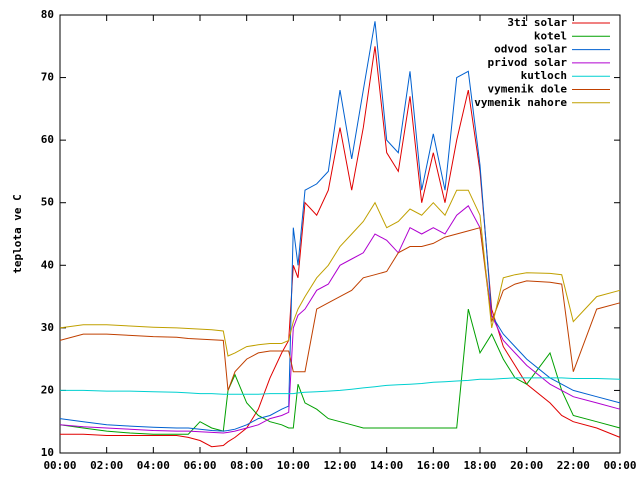 The width and height of the screenshot is (640, 480). What do you see at coordinates (47, 264) in the screenshot?
I see `y-tick-label: 40` at bounding box center [47, 264].